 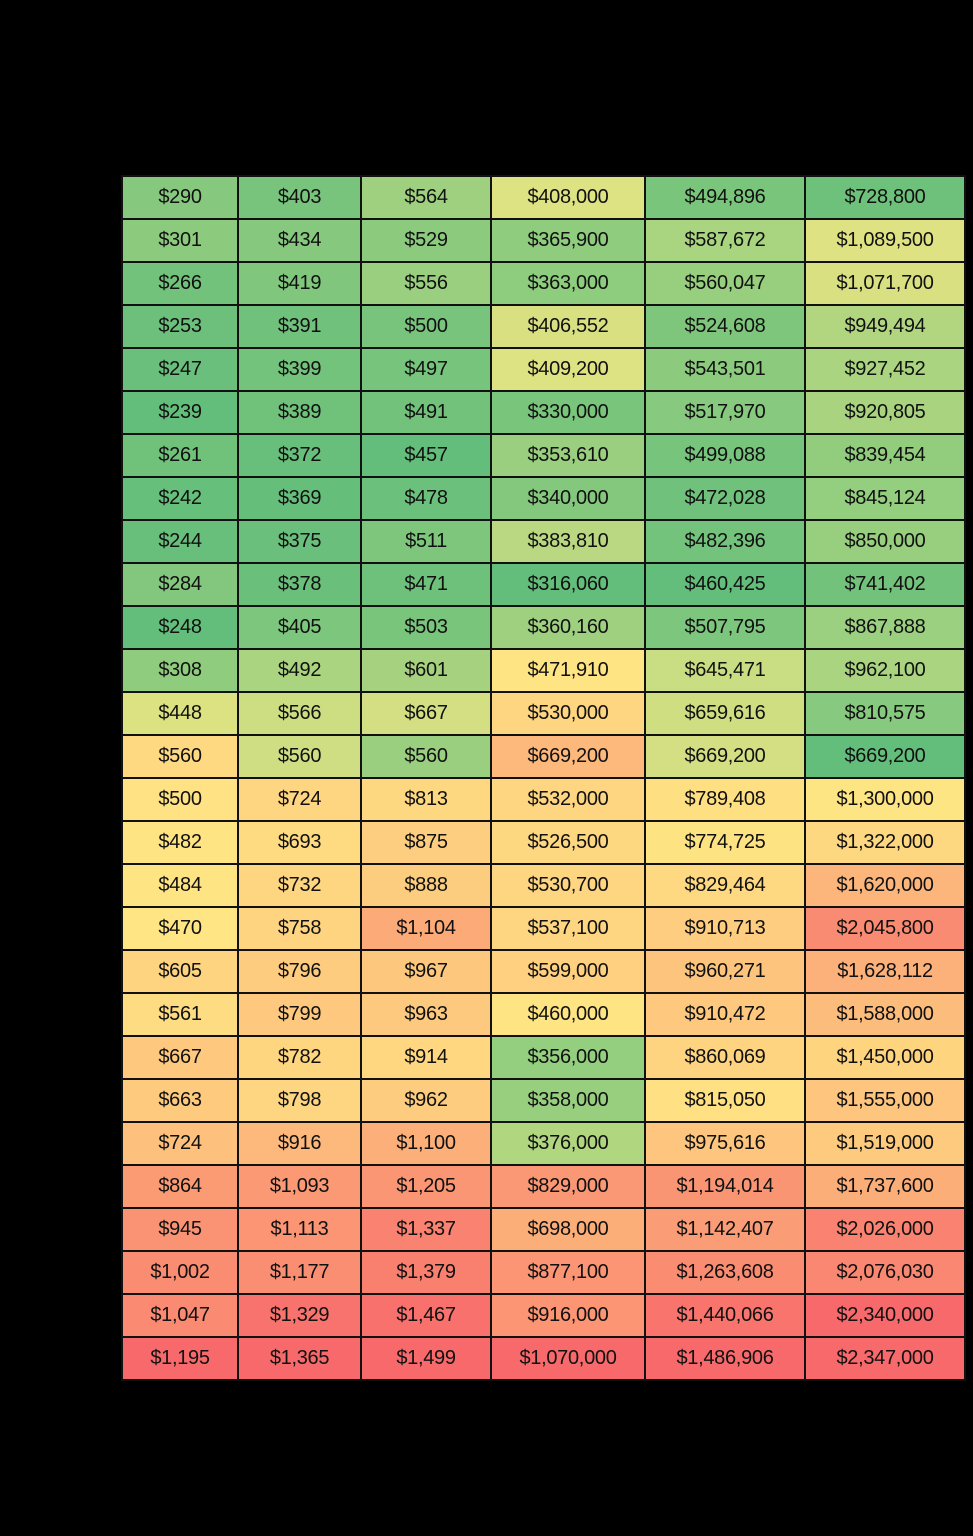 I want to click on table-cell: $290, so click(x=180, y=197).